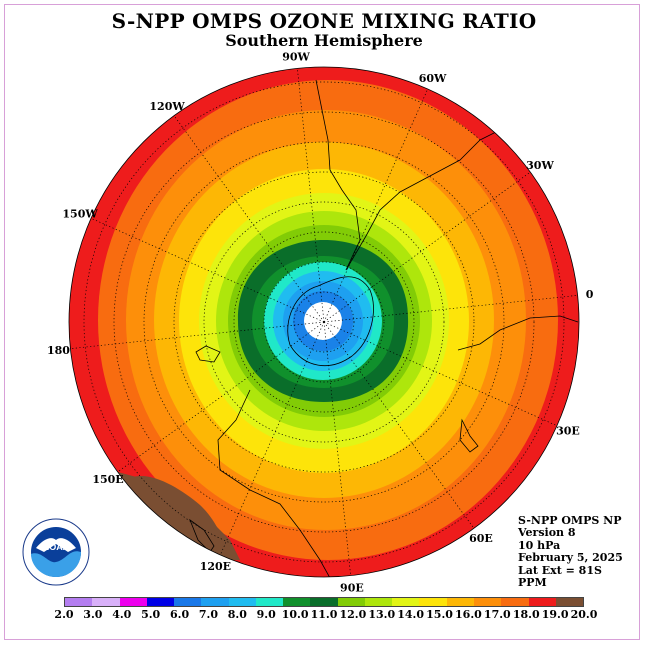  I want to click on longitude-label: 60E, so click(481, 538).